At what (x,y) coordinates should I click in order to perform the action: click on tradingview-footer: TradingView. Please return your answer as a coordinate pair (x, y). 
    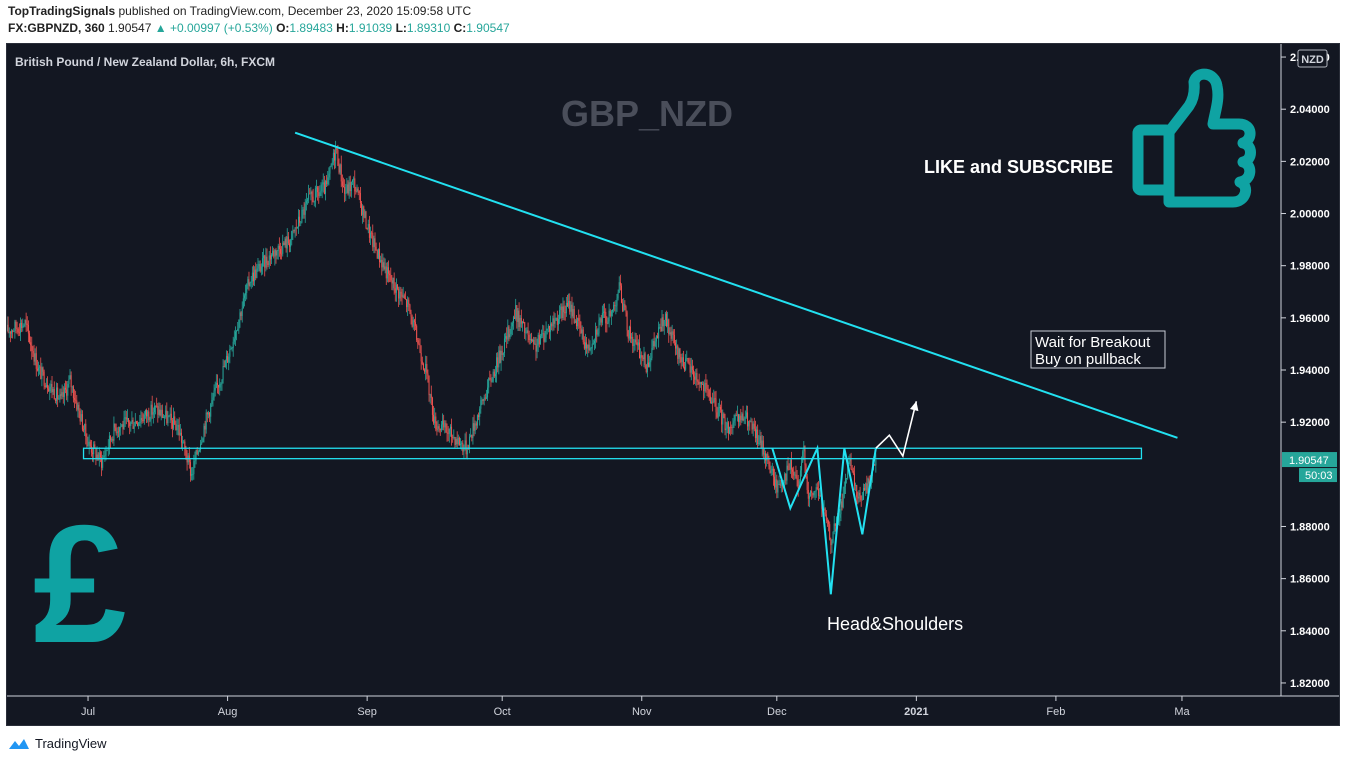
    Looking at the image, I should click on (57, 743).